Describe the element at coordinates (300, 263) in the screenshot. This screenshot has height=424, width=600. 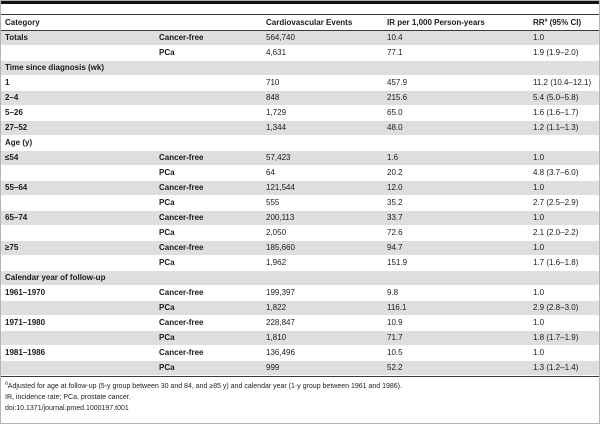
I see `table-row: PCa 1,962 151.9 1.7 (1.6–1.8)` at that location.